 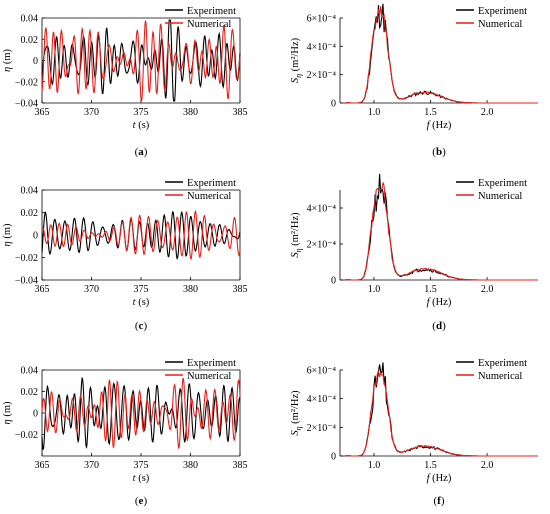 I want to click on caption-letter: e, so click(x=141, y=501).